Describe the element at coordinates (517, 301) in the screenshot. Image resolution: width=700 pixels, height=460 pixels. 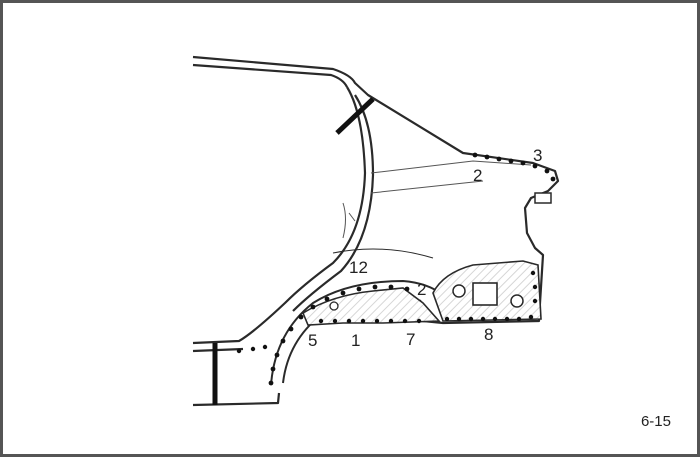
I see `extension-hole-right` at that location.